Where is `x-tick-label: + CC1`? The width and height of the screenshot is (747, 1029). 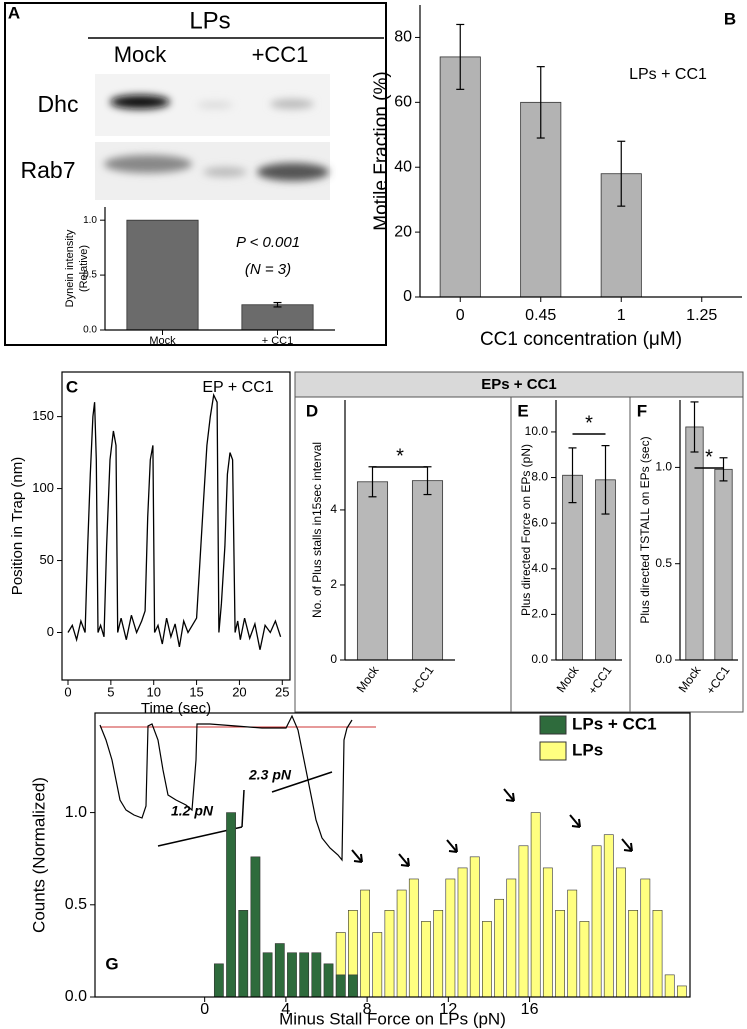 x-tick-label: + CC1 is located at coordinates (278, 341).